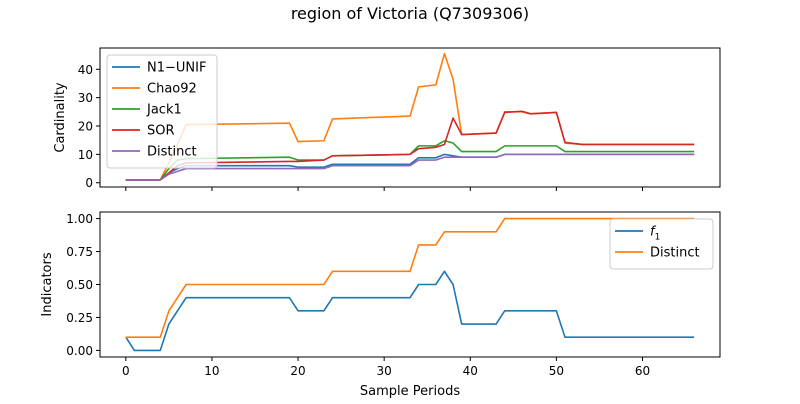 The height and width of the screenshot is (404, 800). What do you see at coordinates (89, 183) in the screenshot?
I see `y-tick-label: 0` at bounding box center [89, 183].